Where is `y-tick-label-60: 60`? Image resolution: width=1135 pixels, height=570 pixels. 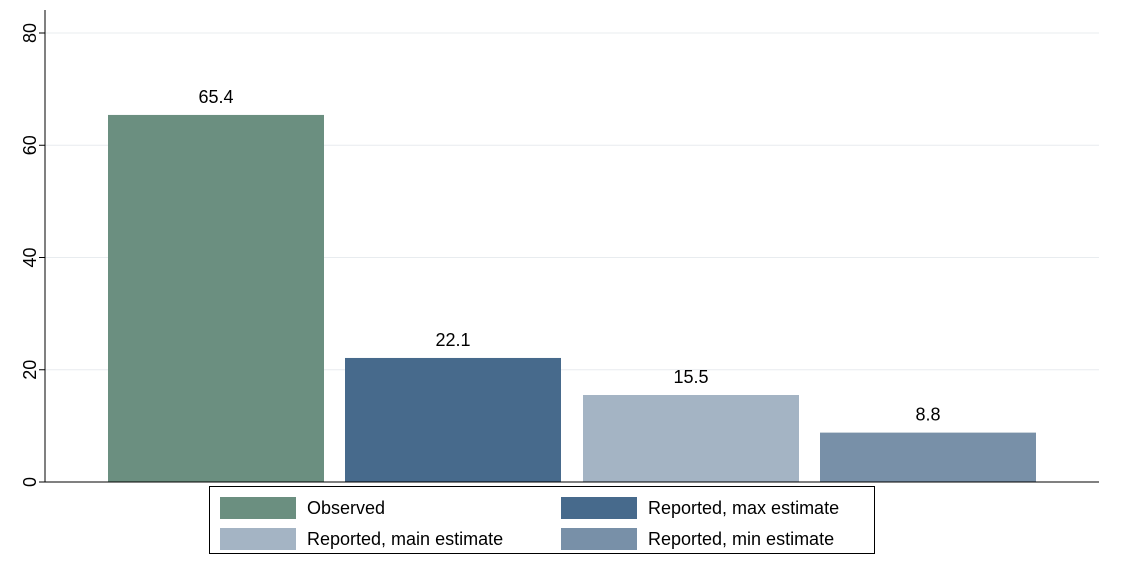
y-tick-label-60: 60 is located at coordinates (30, 145).